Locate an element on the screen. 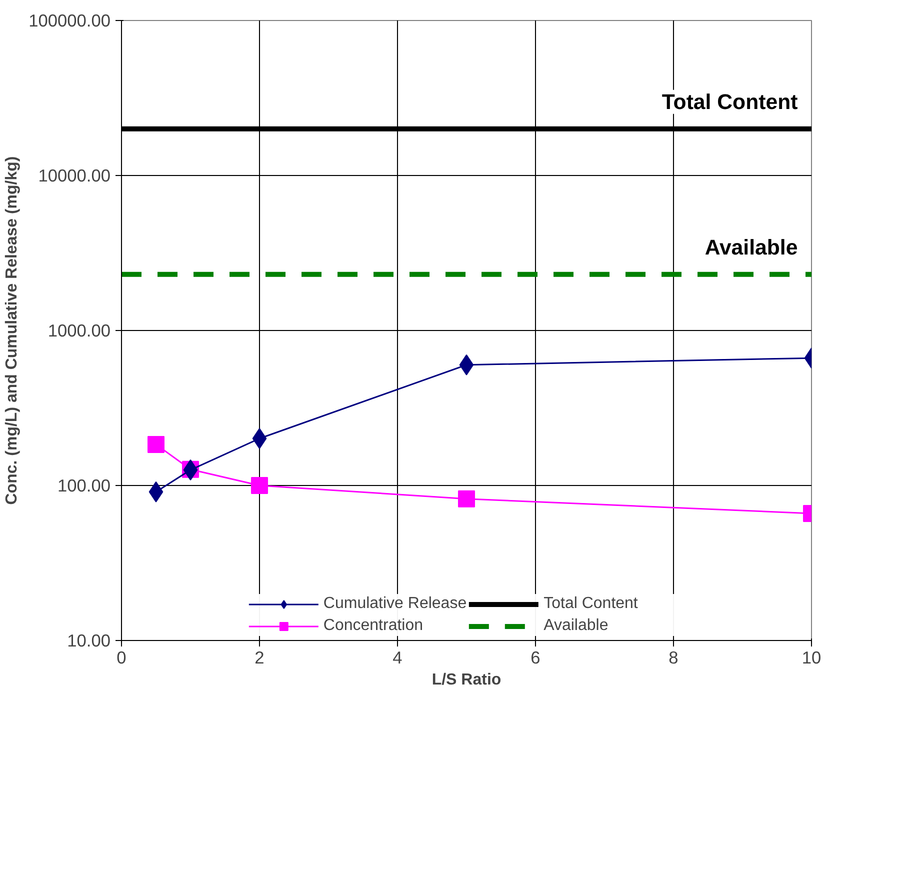 The height and width of the screenshot is (873, 900). legend-label: Available is located at coordinates (577, 626).